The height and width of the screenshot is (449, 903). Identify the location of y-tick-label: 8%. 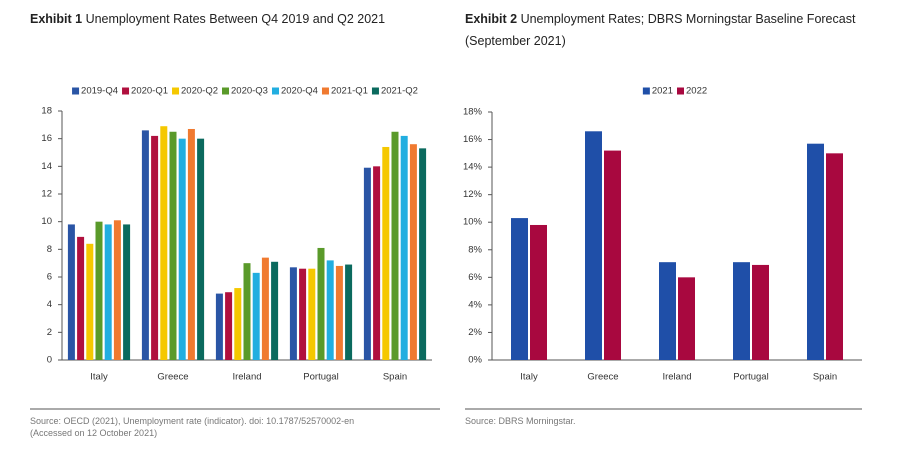
(475, 249).